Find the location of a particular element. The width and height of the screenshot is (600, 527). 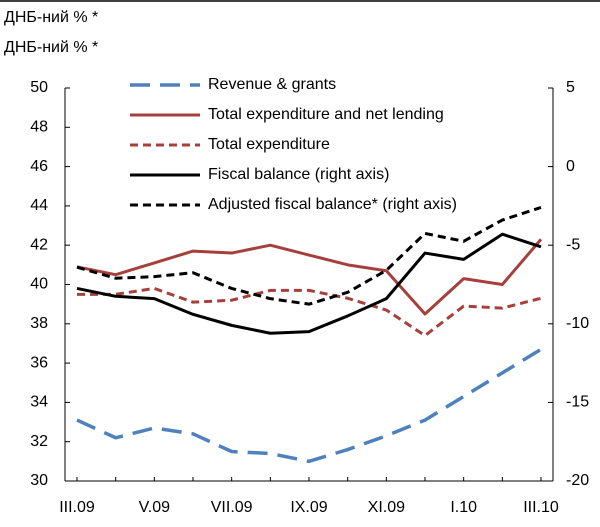

y2-tick-label: -10 is located at coordinates (577, 323).